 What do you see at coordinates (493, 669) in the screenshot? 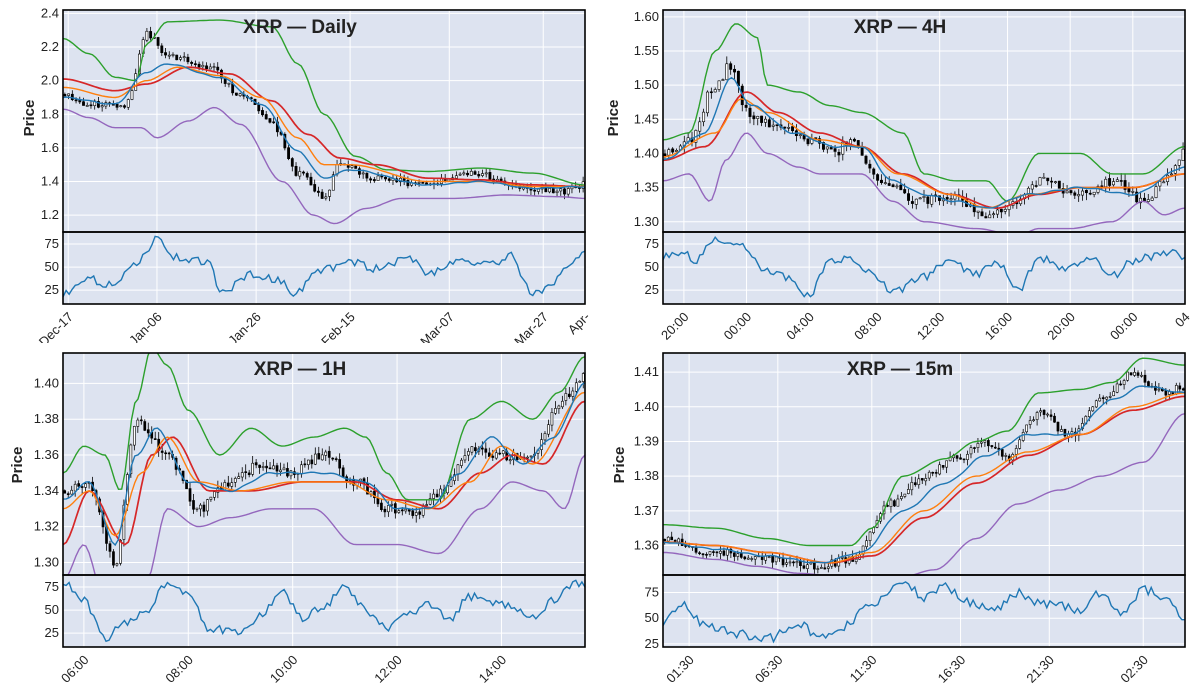
I see `x-tick-label: 14:00` at bounding box center [493, 669].